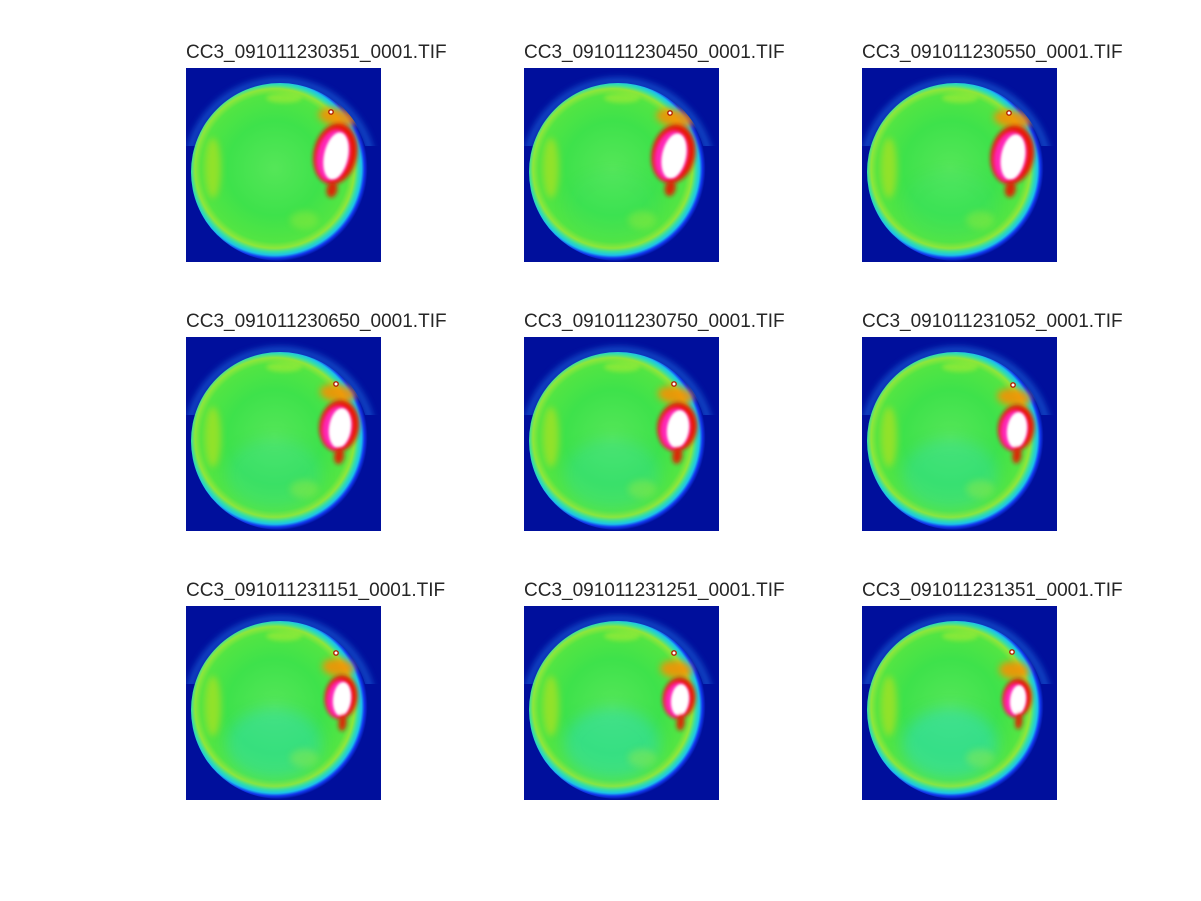 This screenshot has width=1201, height=901. Describe the element at coordinates (654, 52) in the screenshot. I see `subplot-title: CC3_091011230450_0001.TIF` at that location.